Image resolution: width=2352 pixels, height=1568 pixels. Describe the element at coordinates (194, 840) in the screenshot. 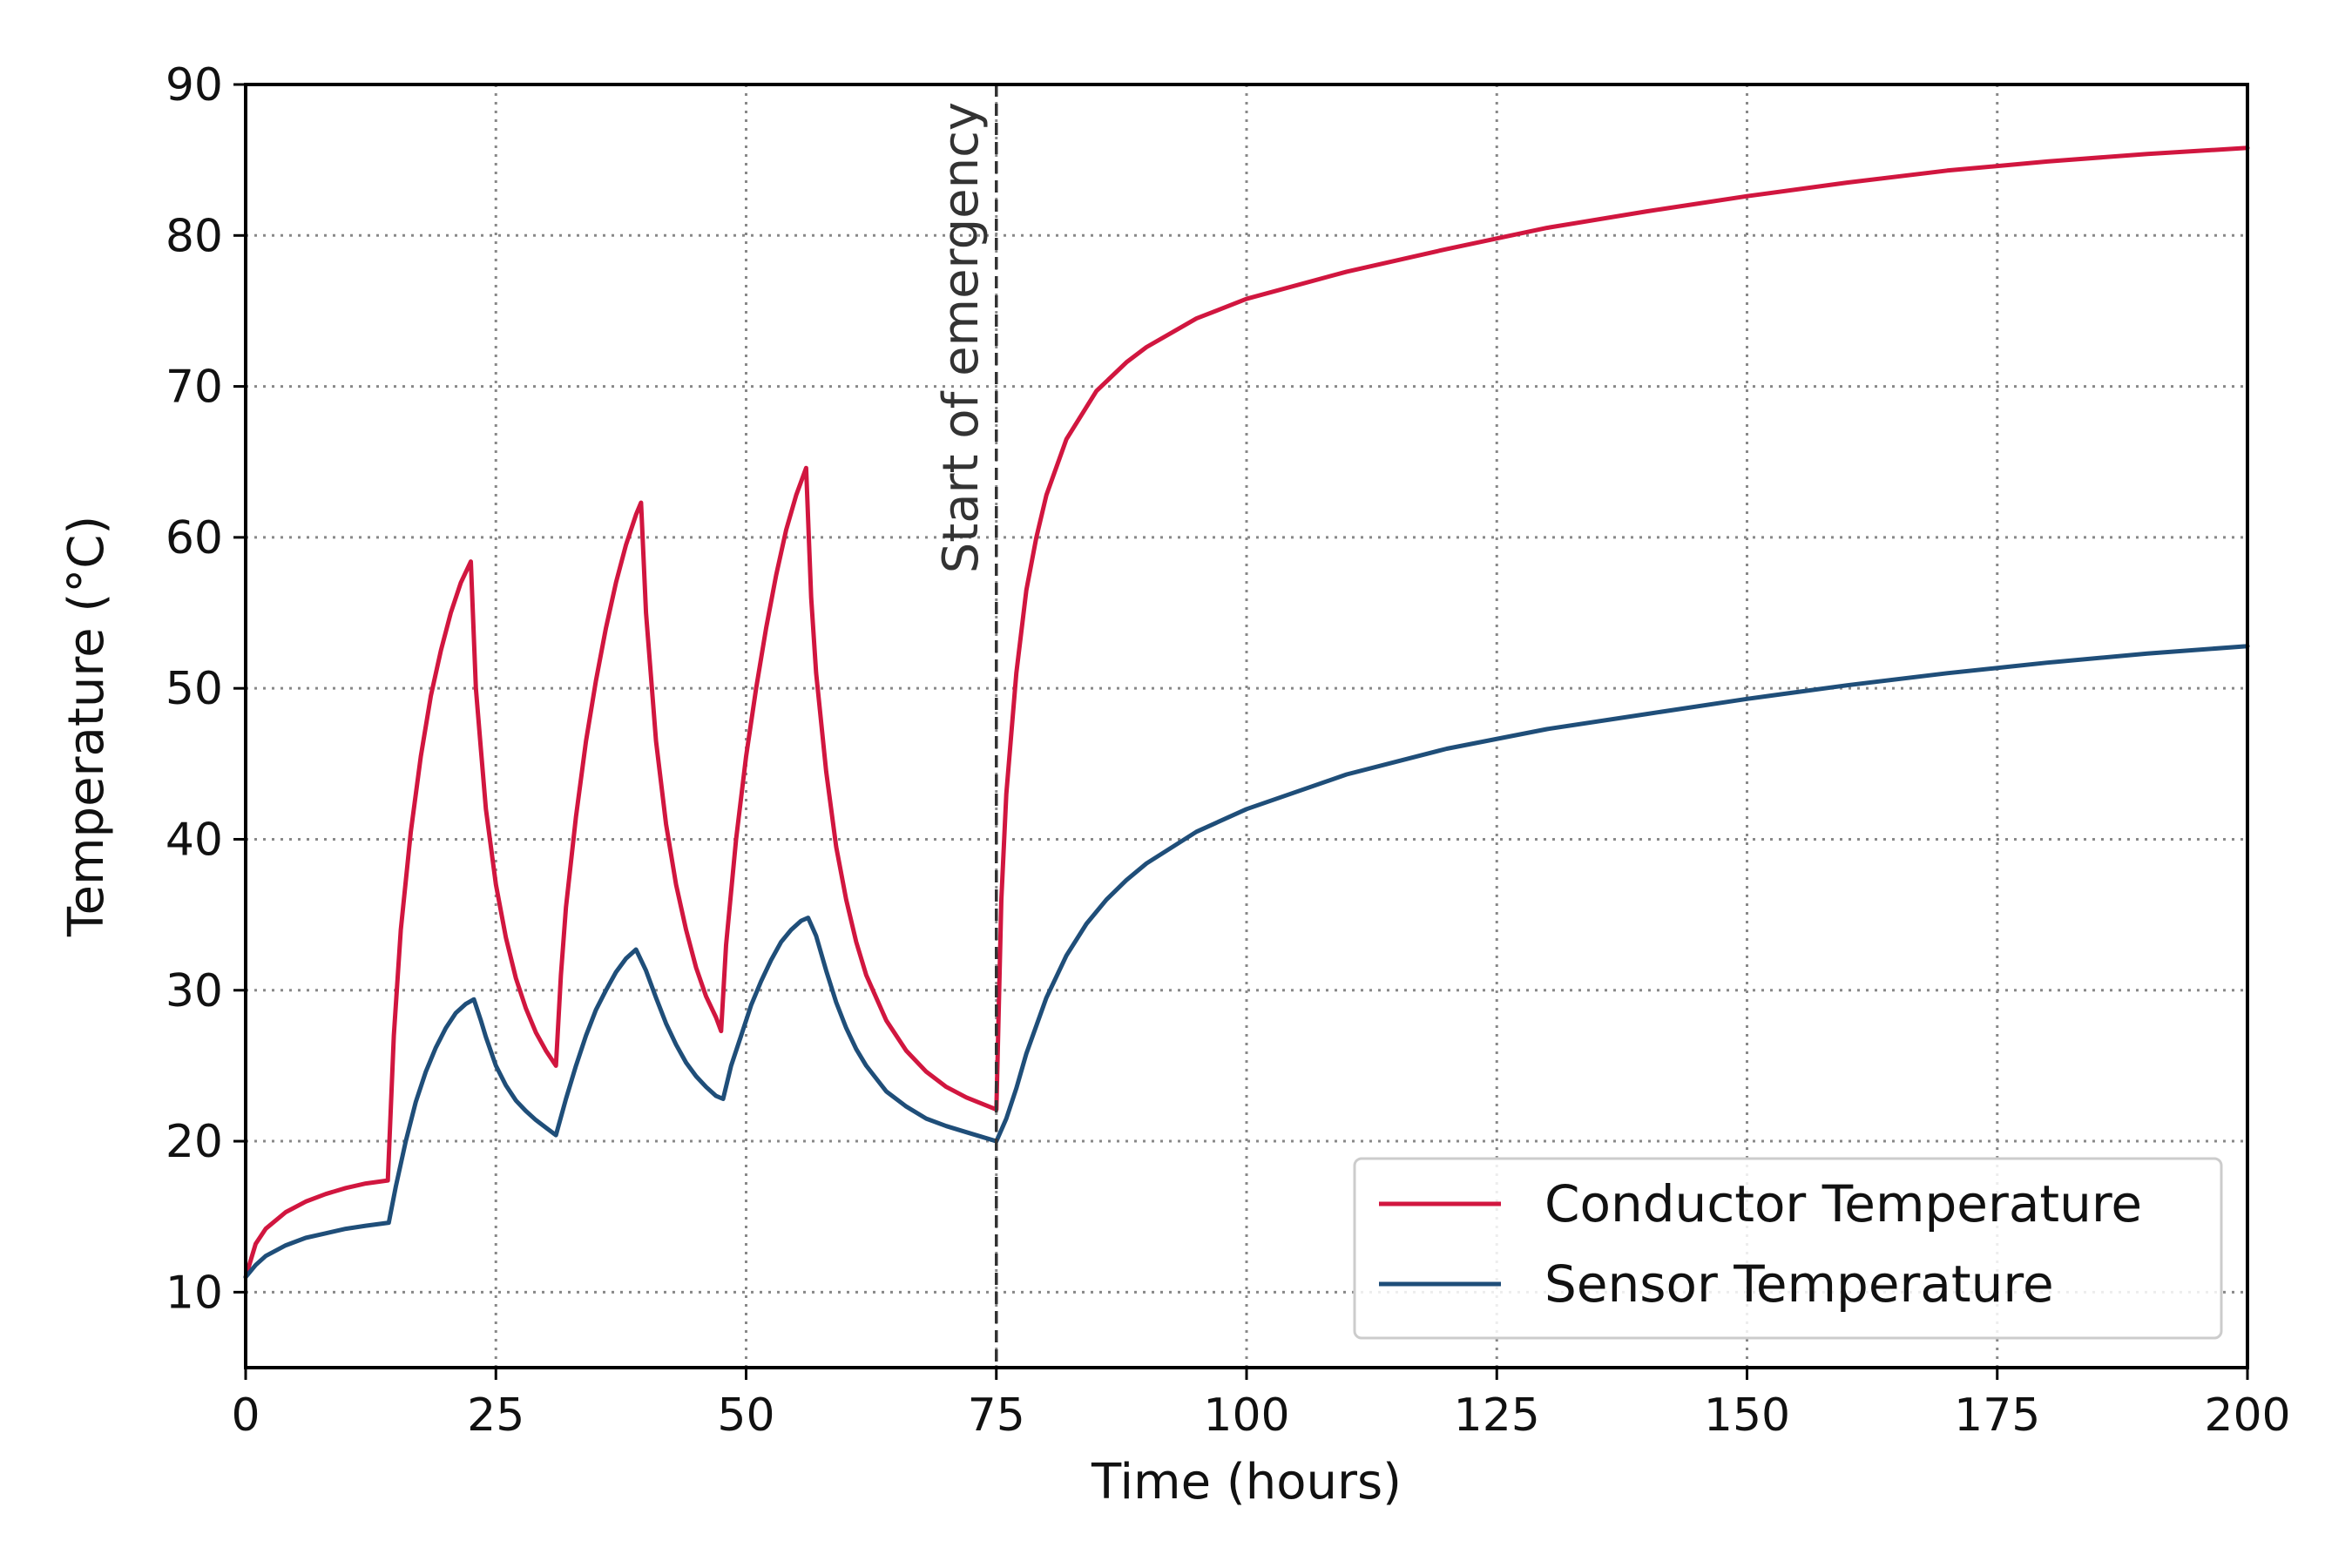

I see `y-tick-label: 40` at that location.